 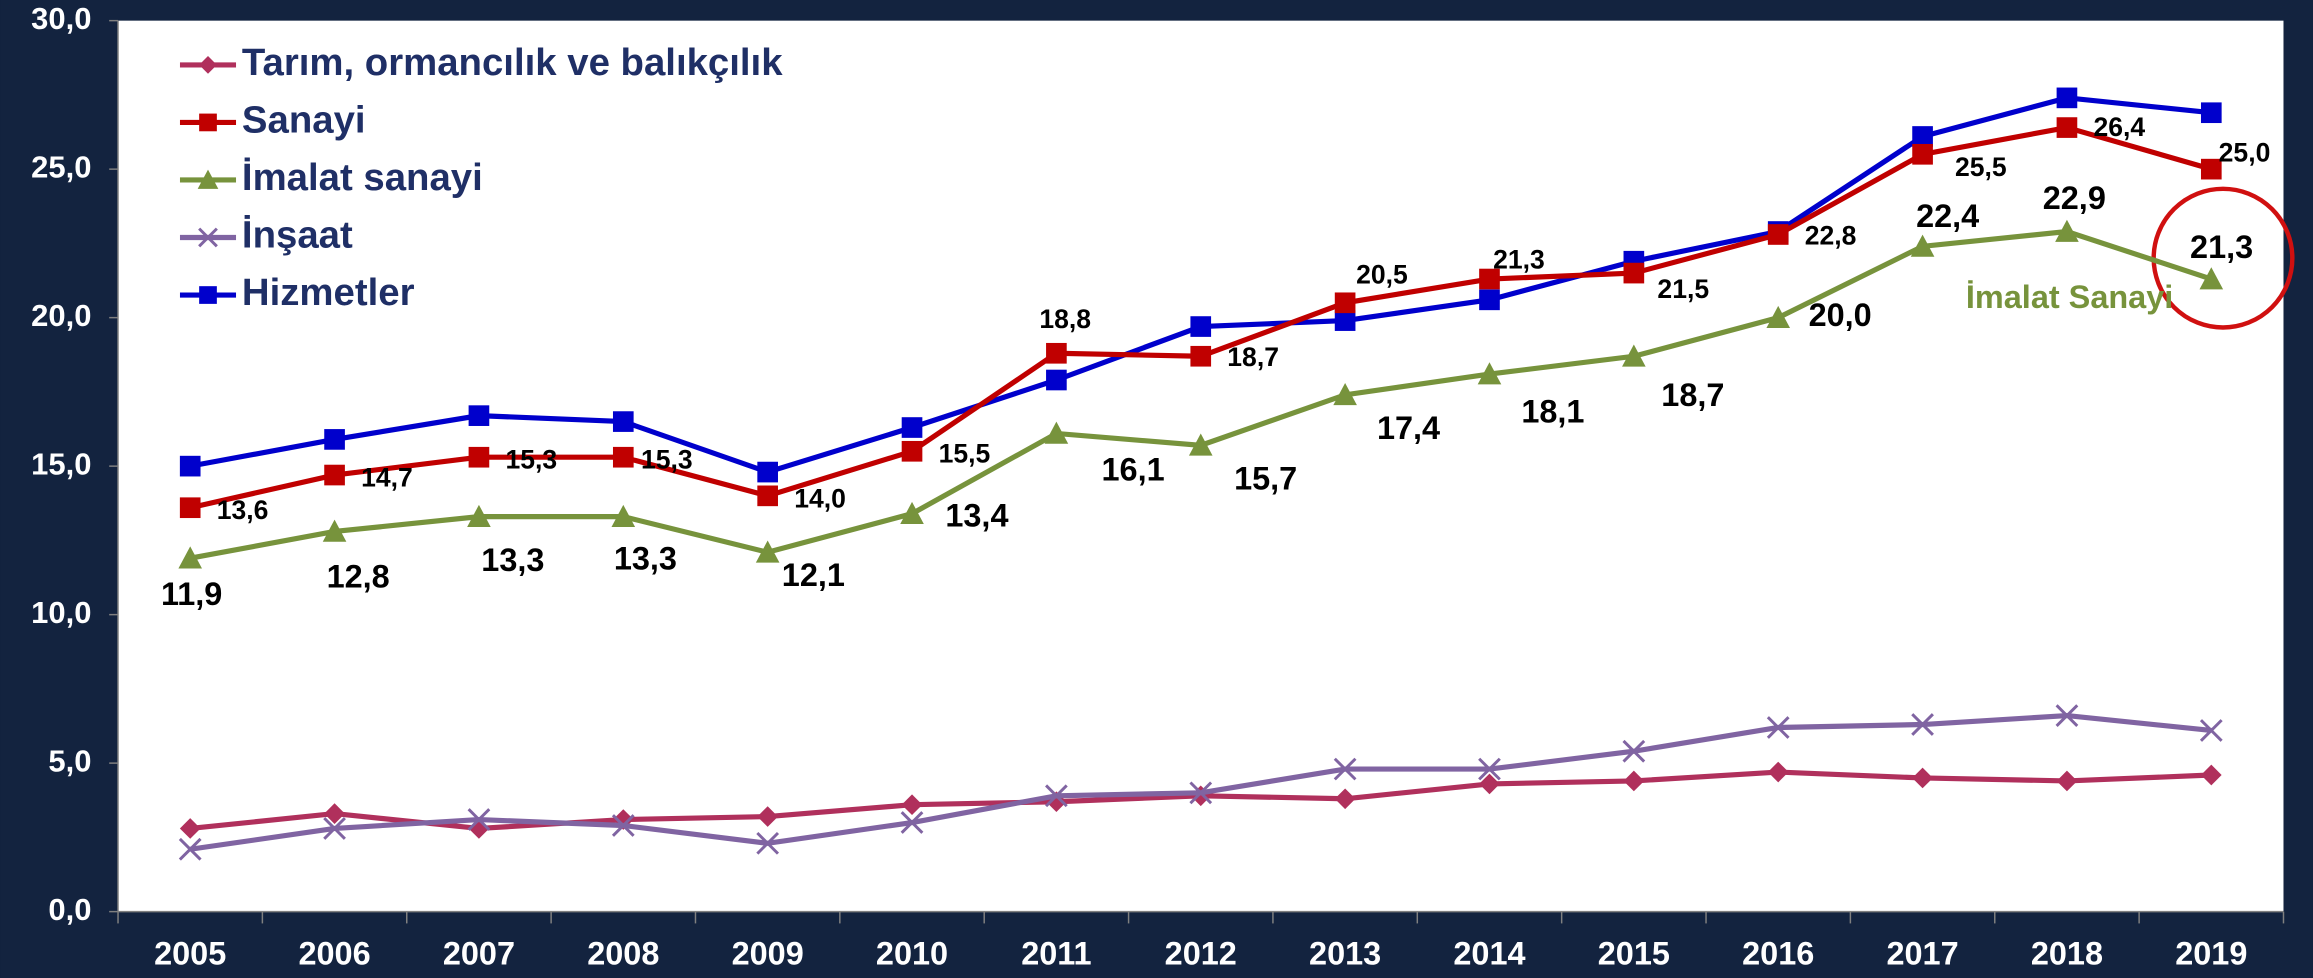 I want to click on x-tick-label: 2013, so click(x=1345, y=953).